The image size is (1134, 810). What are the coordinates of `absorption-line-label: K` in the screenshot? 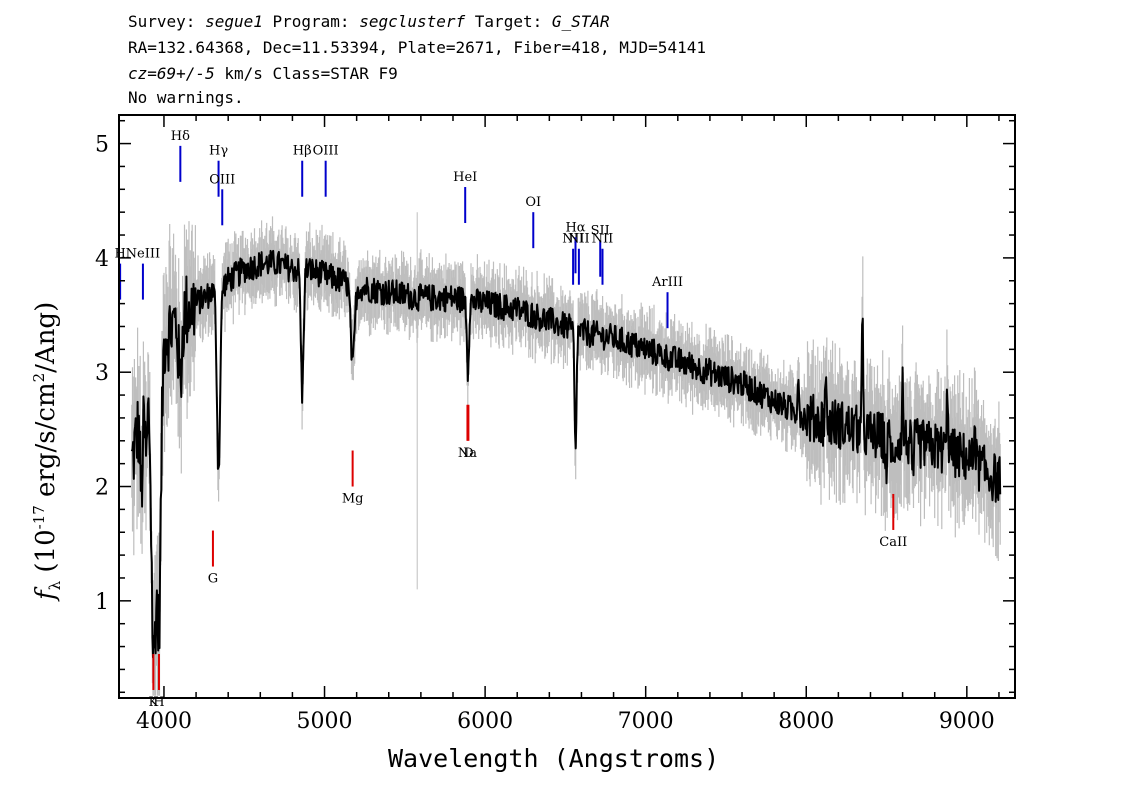 It's located at (154, 702).